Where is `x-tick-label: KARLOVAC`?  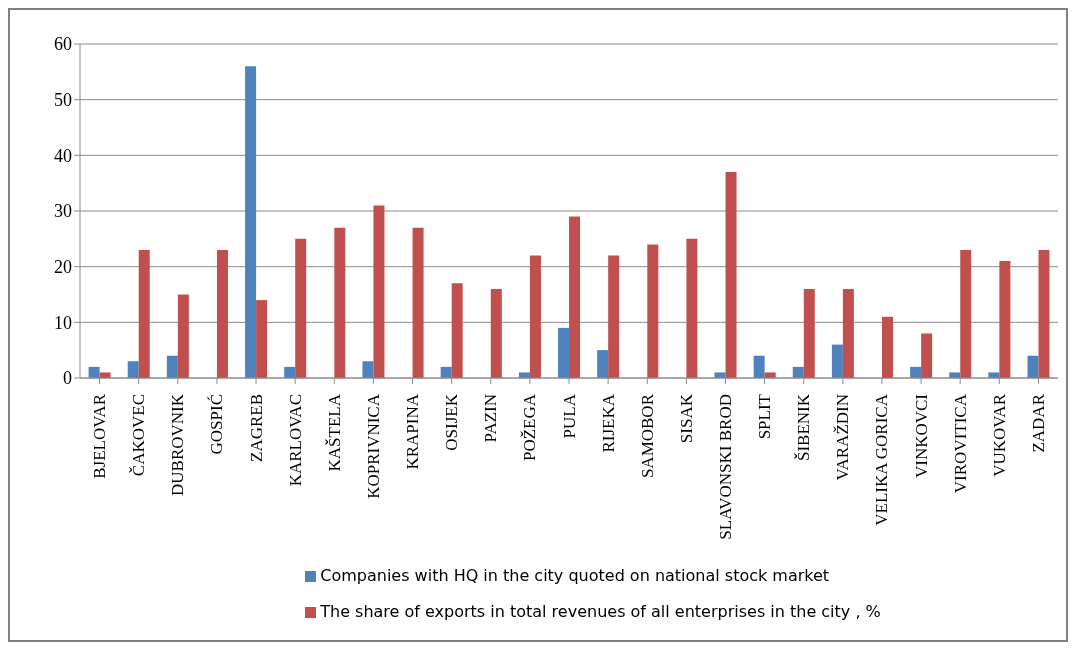
x-tick-label: KARLOVAC is located at coordinates (295, 440).